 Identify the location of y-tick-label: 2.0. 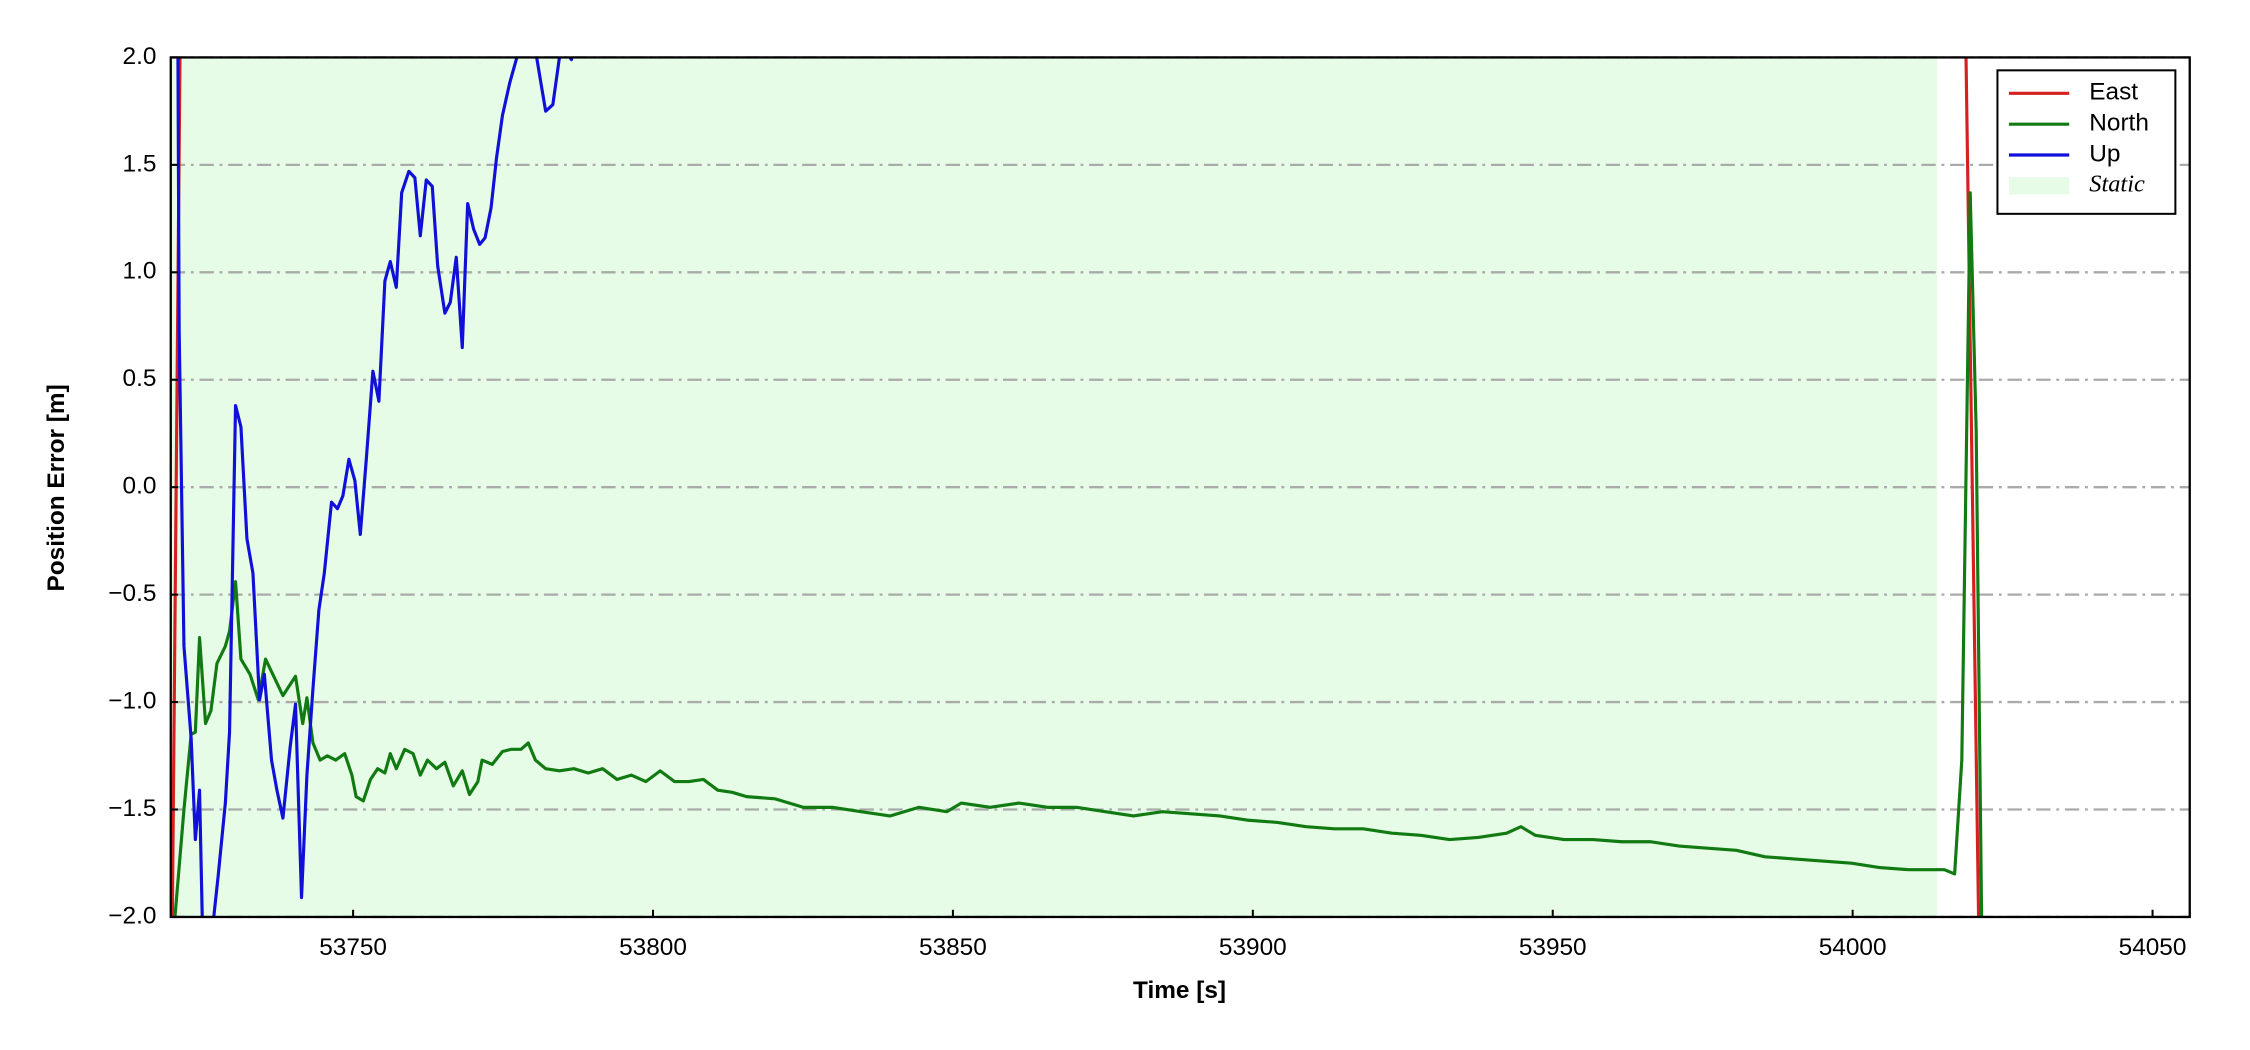
(140, 56).